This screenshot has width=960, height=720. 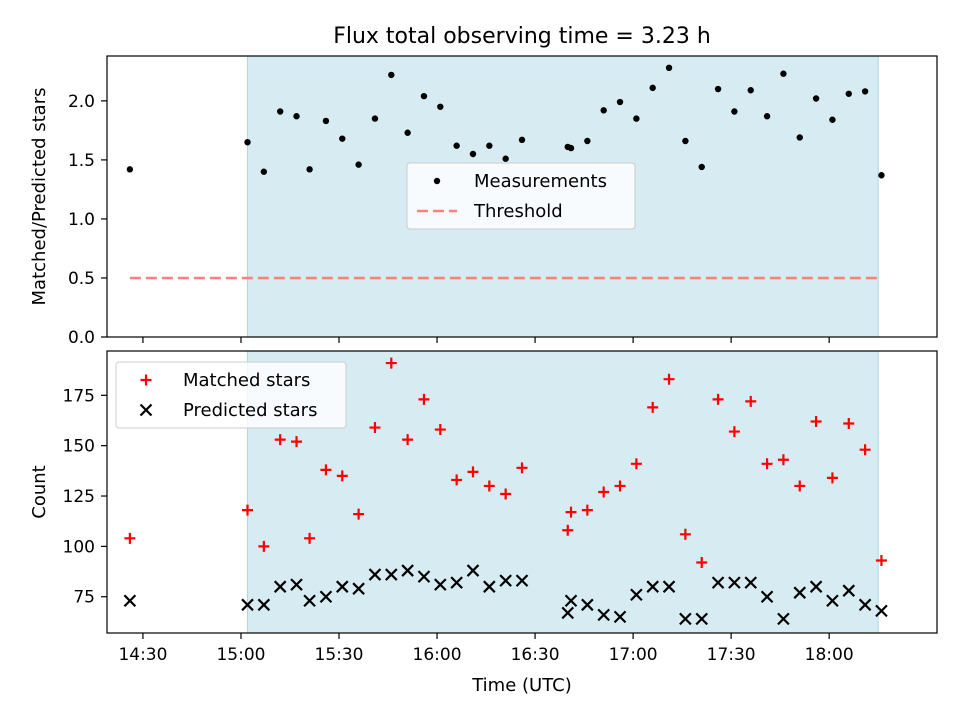 I want to click on chart-title: Flux total observing time = 3.23 h, so click(x=522, y=36).